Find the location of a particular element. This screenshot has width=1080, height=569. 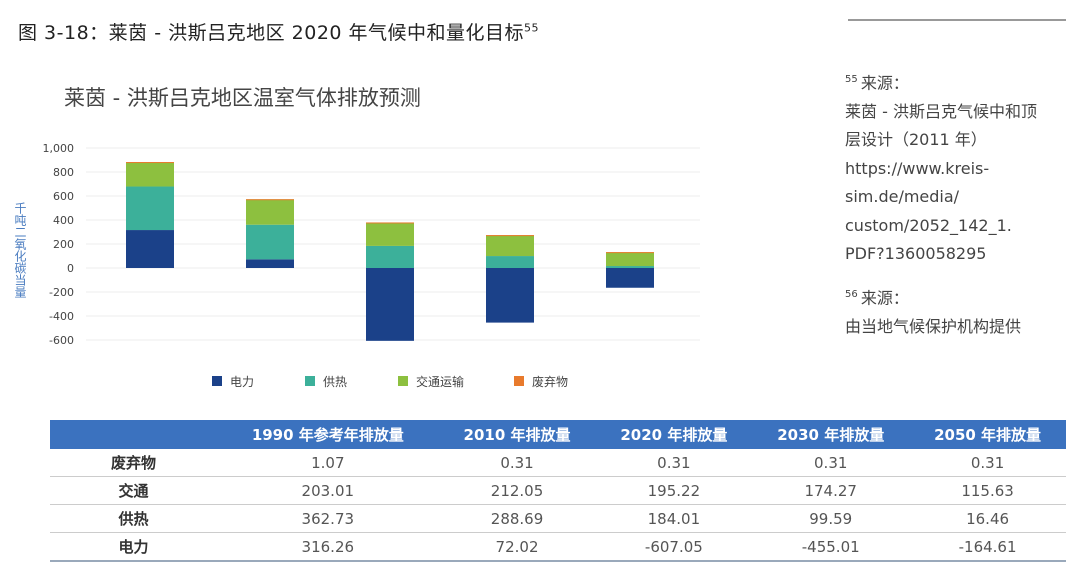

table-row: 交通 203.01 212.05 195.22 174.27 115.63 is located at coordinates (558, 490).